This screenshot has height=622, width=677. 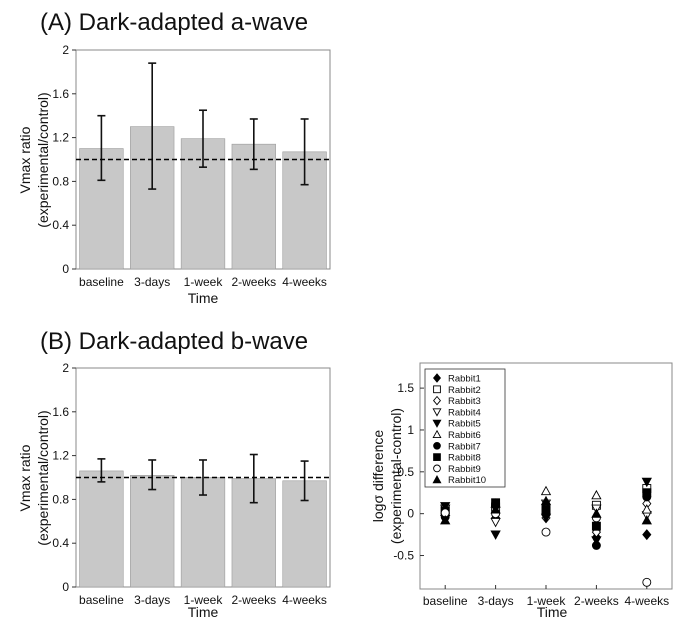 I want to click on panel-c-legend-label: Rabbit5, so click(x=464, y=424).